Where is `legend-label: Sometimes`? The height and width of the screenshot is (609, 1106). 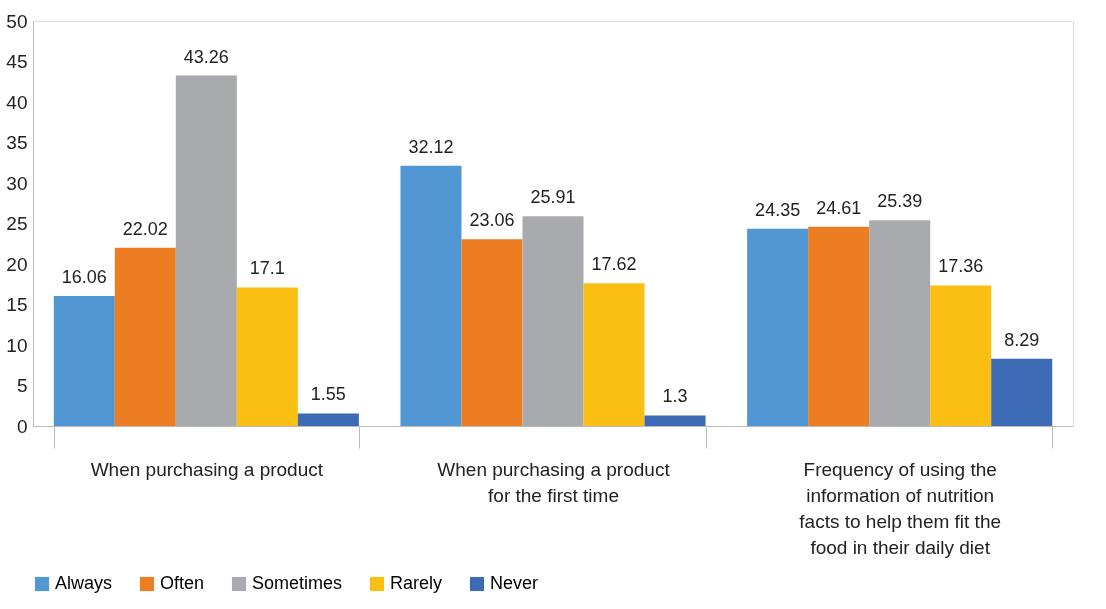
legend-label: Sometimes is located at coordinates (297, 583).